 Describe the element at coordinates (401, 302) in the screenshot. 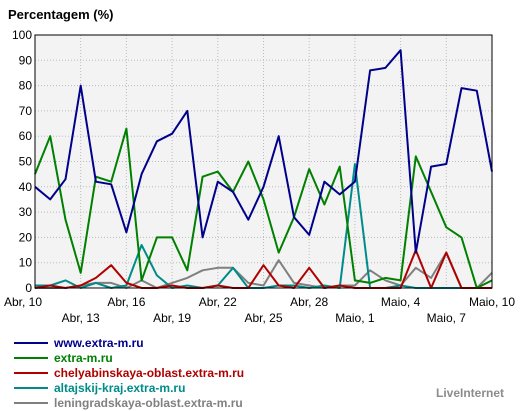

I see `x-tick-label: Maio, 4` at that location.